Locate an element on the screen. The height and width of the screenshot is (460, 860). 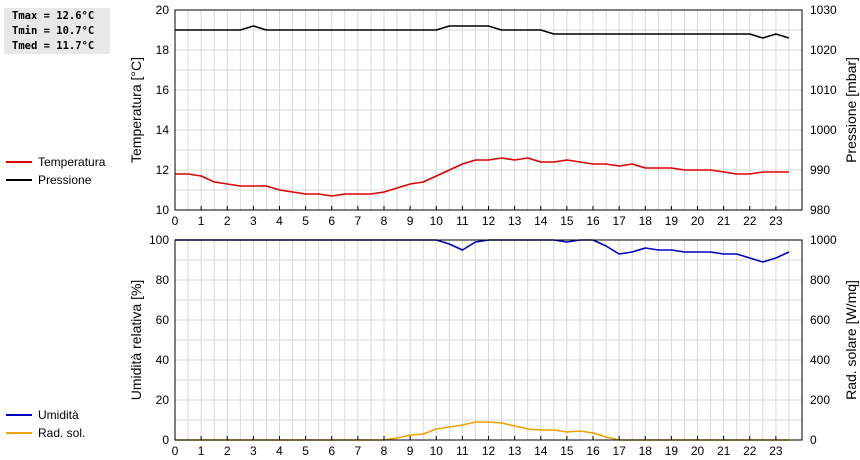
stat-tmax: Tmax = 12.6°C is located at coordinates (53, 16).